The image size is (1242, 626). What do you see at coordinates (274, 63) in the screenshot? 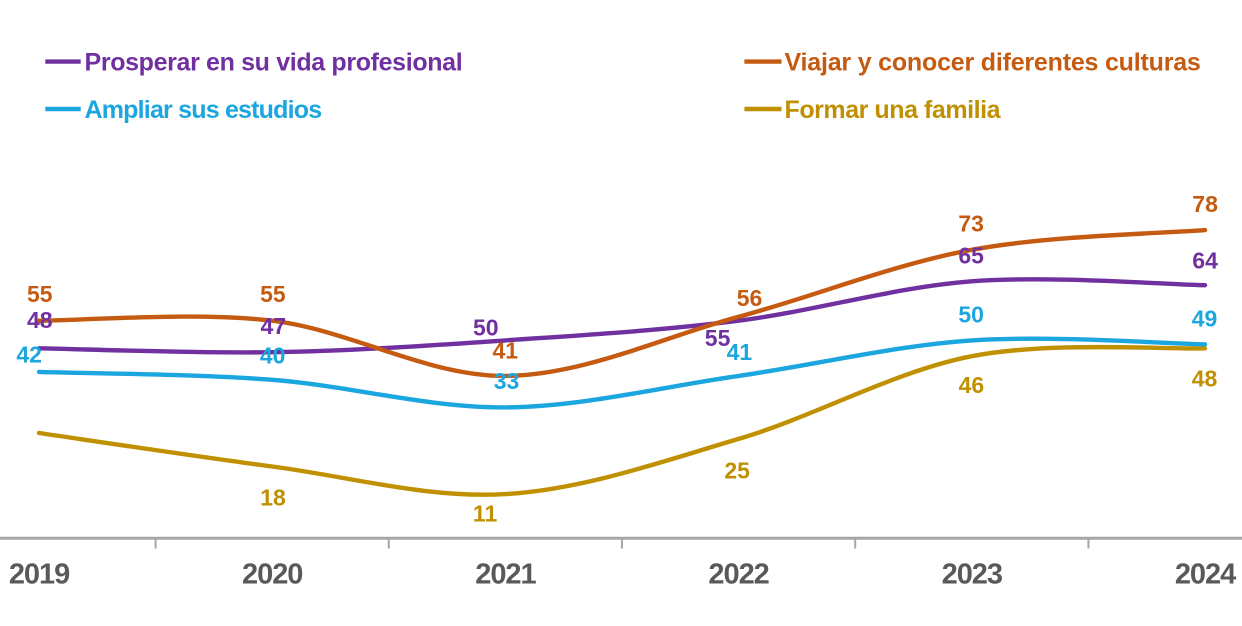
I see `svg-text:Prosperar en su vida profesion: Prosperar en su vida profesional` at bounding box center [274, 63].